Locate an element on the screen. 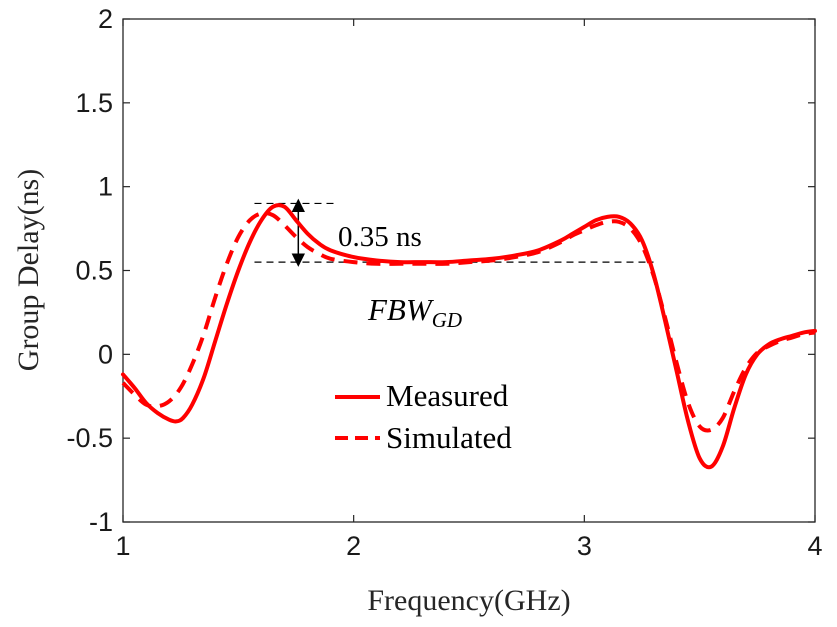 The width and height of the screenshot is (837, 627). x-tick-label-2: 3 is located at coordinates (584, 546).